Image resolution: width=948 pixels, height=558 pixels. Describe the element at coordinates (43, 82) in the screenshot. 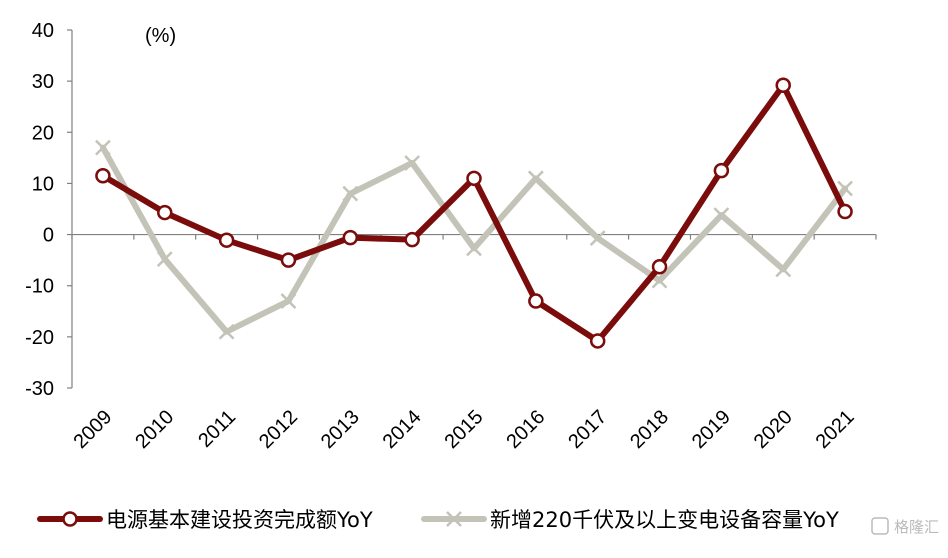

I see `y-tick-label: 30` at that location.